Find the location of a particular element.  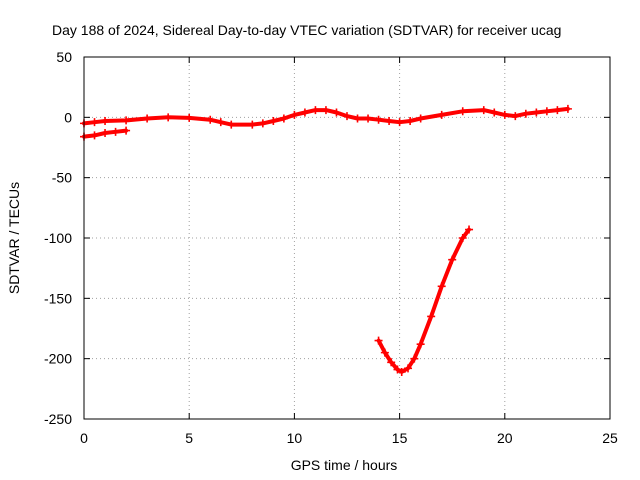

y-axis-label: SDTVAR / TECUs is located at coordinates (14, 238).